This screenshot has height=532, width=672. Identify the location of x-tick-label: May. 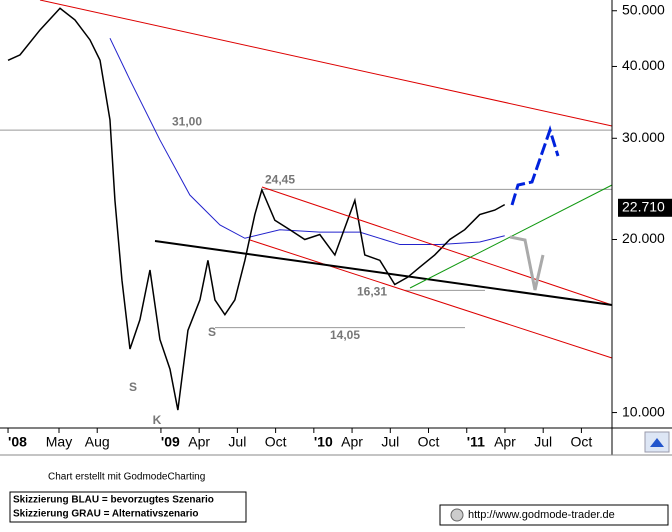
(59, 442).